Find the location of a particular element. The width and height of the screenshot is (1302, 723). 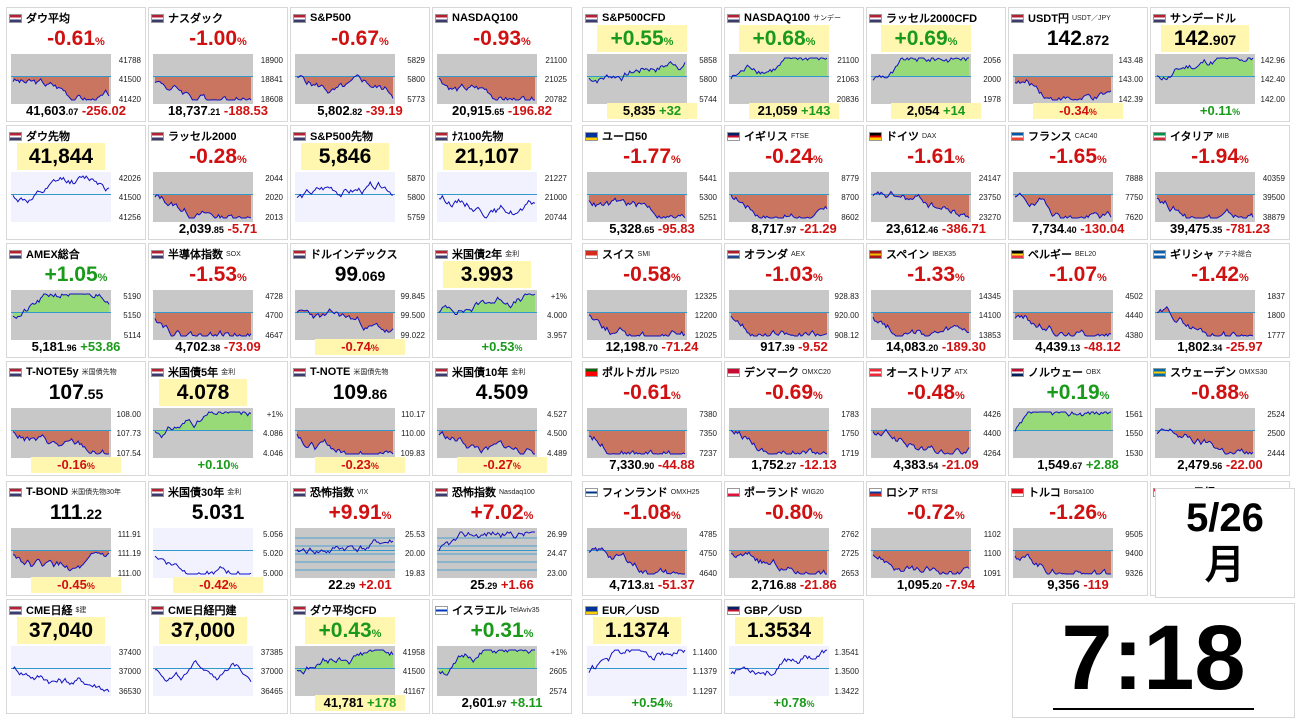

tile-change-amount: -5.71 is located at coordinates (242, 228).